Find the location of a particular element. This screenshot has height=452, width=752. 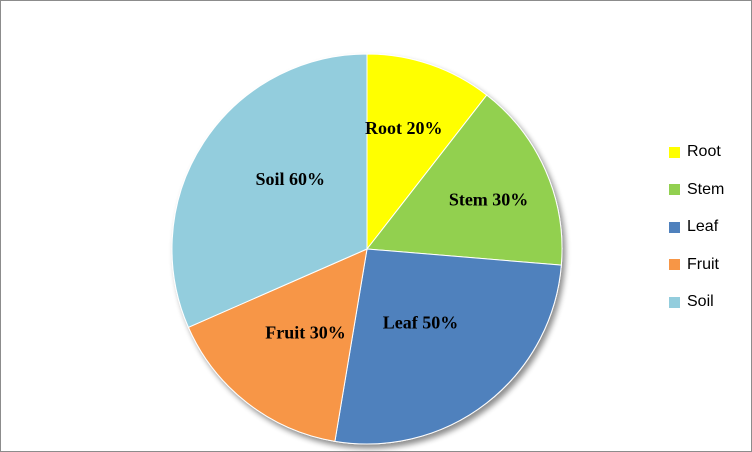

legend-label: Fruit is located at coordinates (703, 264).